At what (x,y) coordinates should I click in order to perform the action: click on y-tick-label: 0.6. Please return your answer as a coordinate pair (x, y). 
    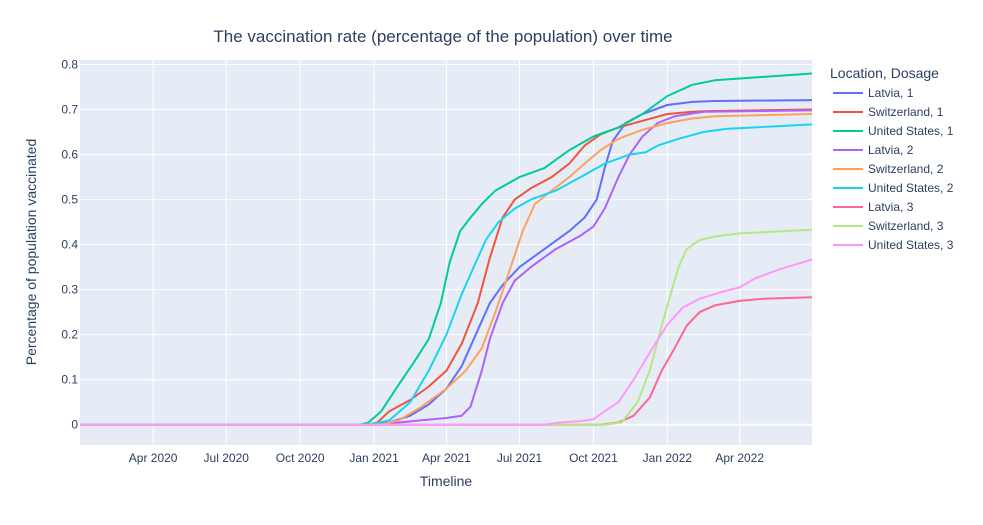
    Looking at the image, I should click on (69, 155).